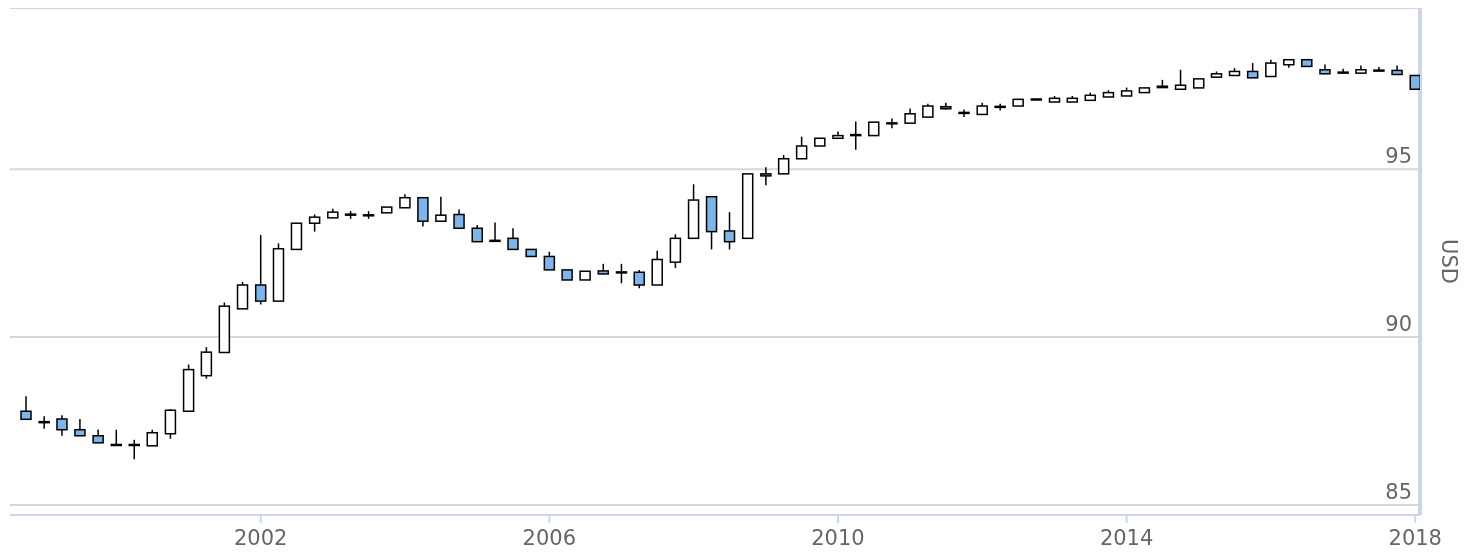  What do you see at coordinates (1398, 324) in the screenshot?
I see `y-tick-label: 90` at bounding box center [1398, 324].